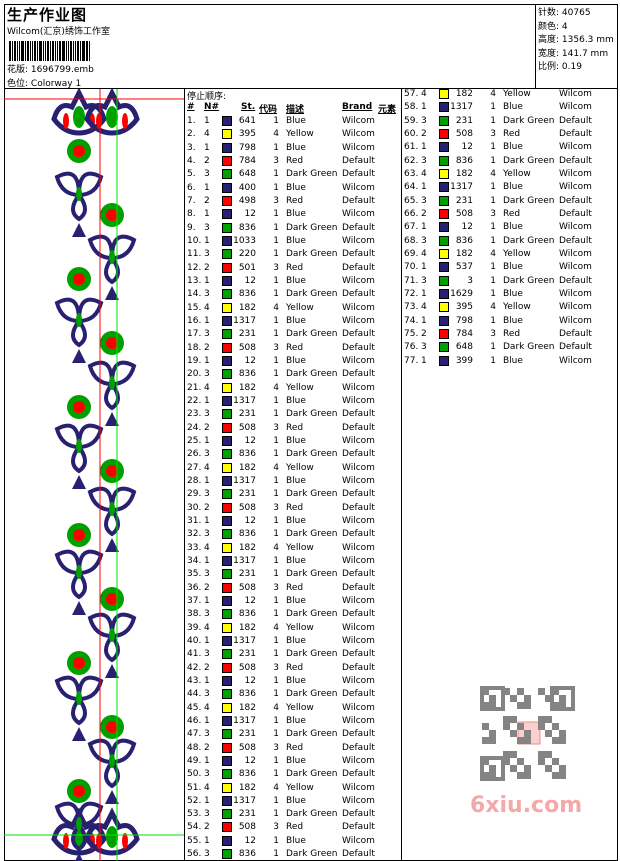 This screenshot has width=620, height=861. I want to click on stop-index: 50., so click(194, 774).